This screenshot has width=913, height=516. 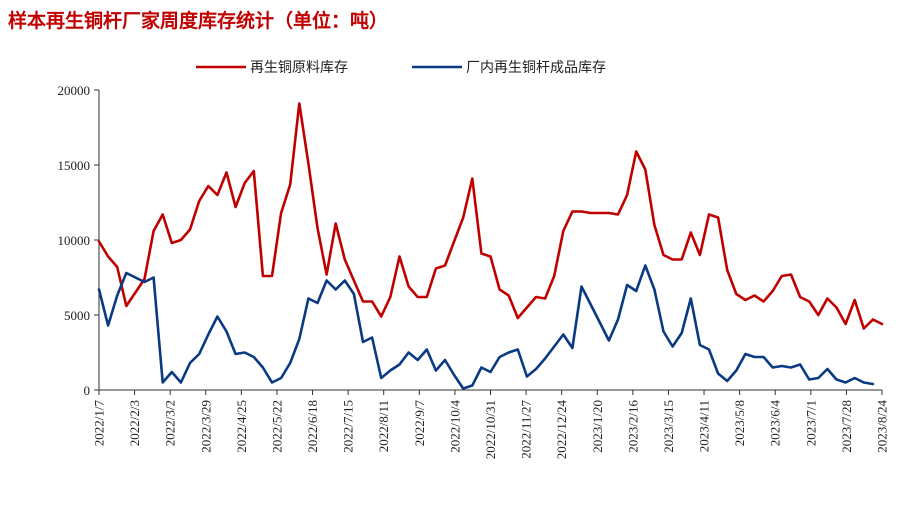 What do you see at coordinates (882, 426) in the screenshot?
I see `x-tick-label: 2023/8/24` at bounding box center [882, 426].